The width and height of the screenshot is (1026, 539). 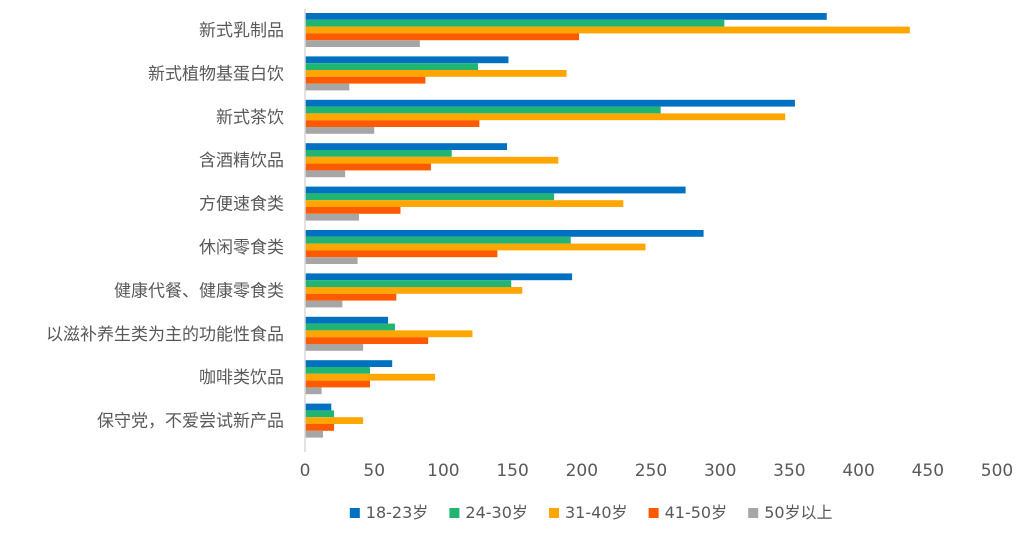 I want to click on x-tick-label: 350, so click(x=789, y=471).